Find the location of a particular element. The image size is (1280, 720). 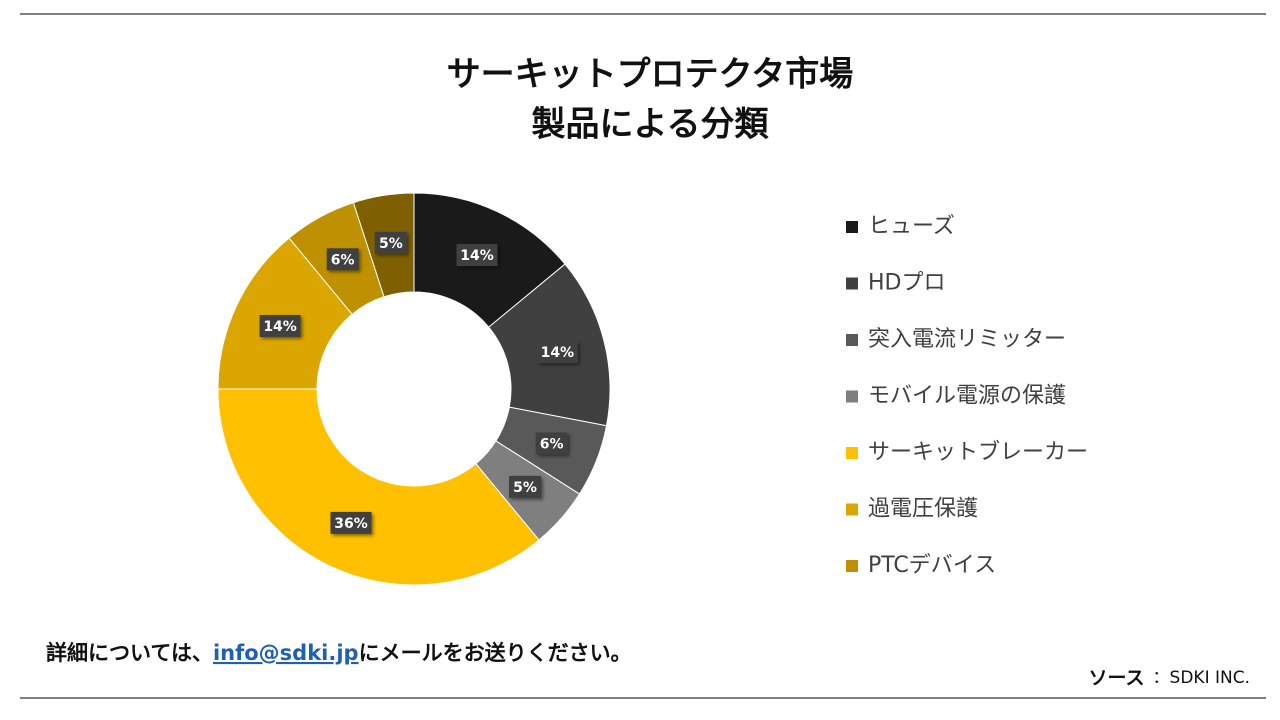

value-label: 36% is located at coordinates (351, 524).